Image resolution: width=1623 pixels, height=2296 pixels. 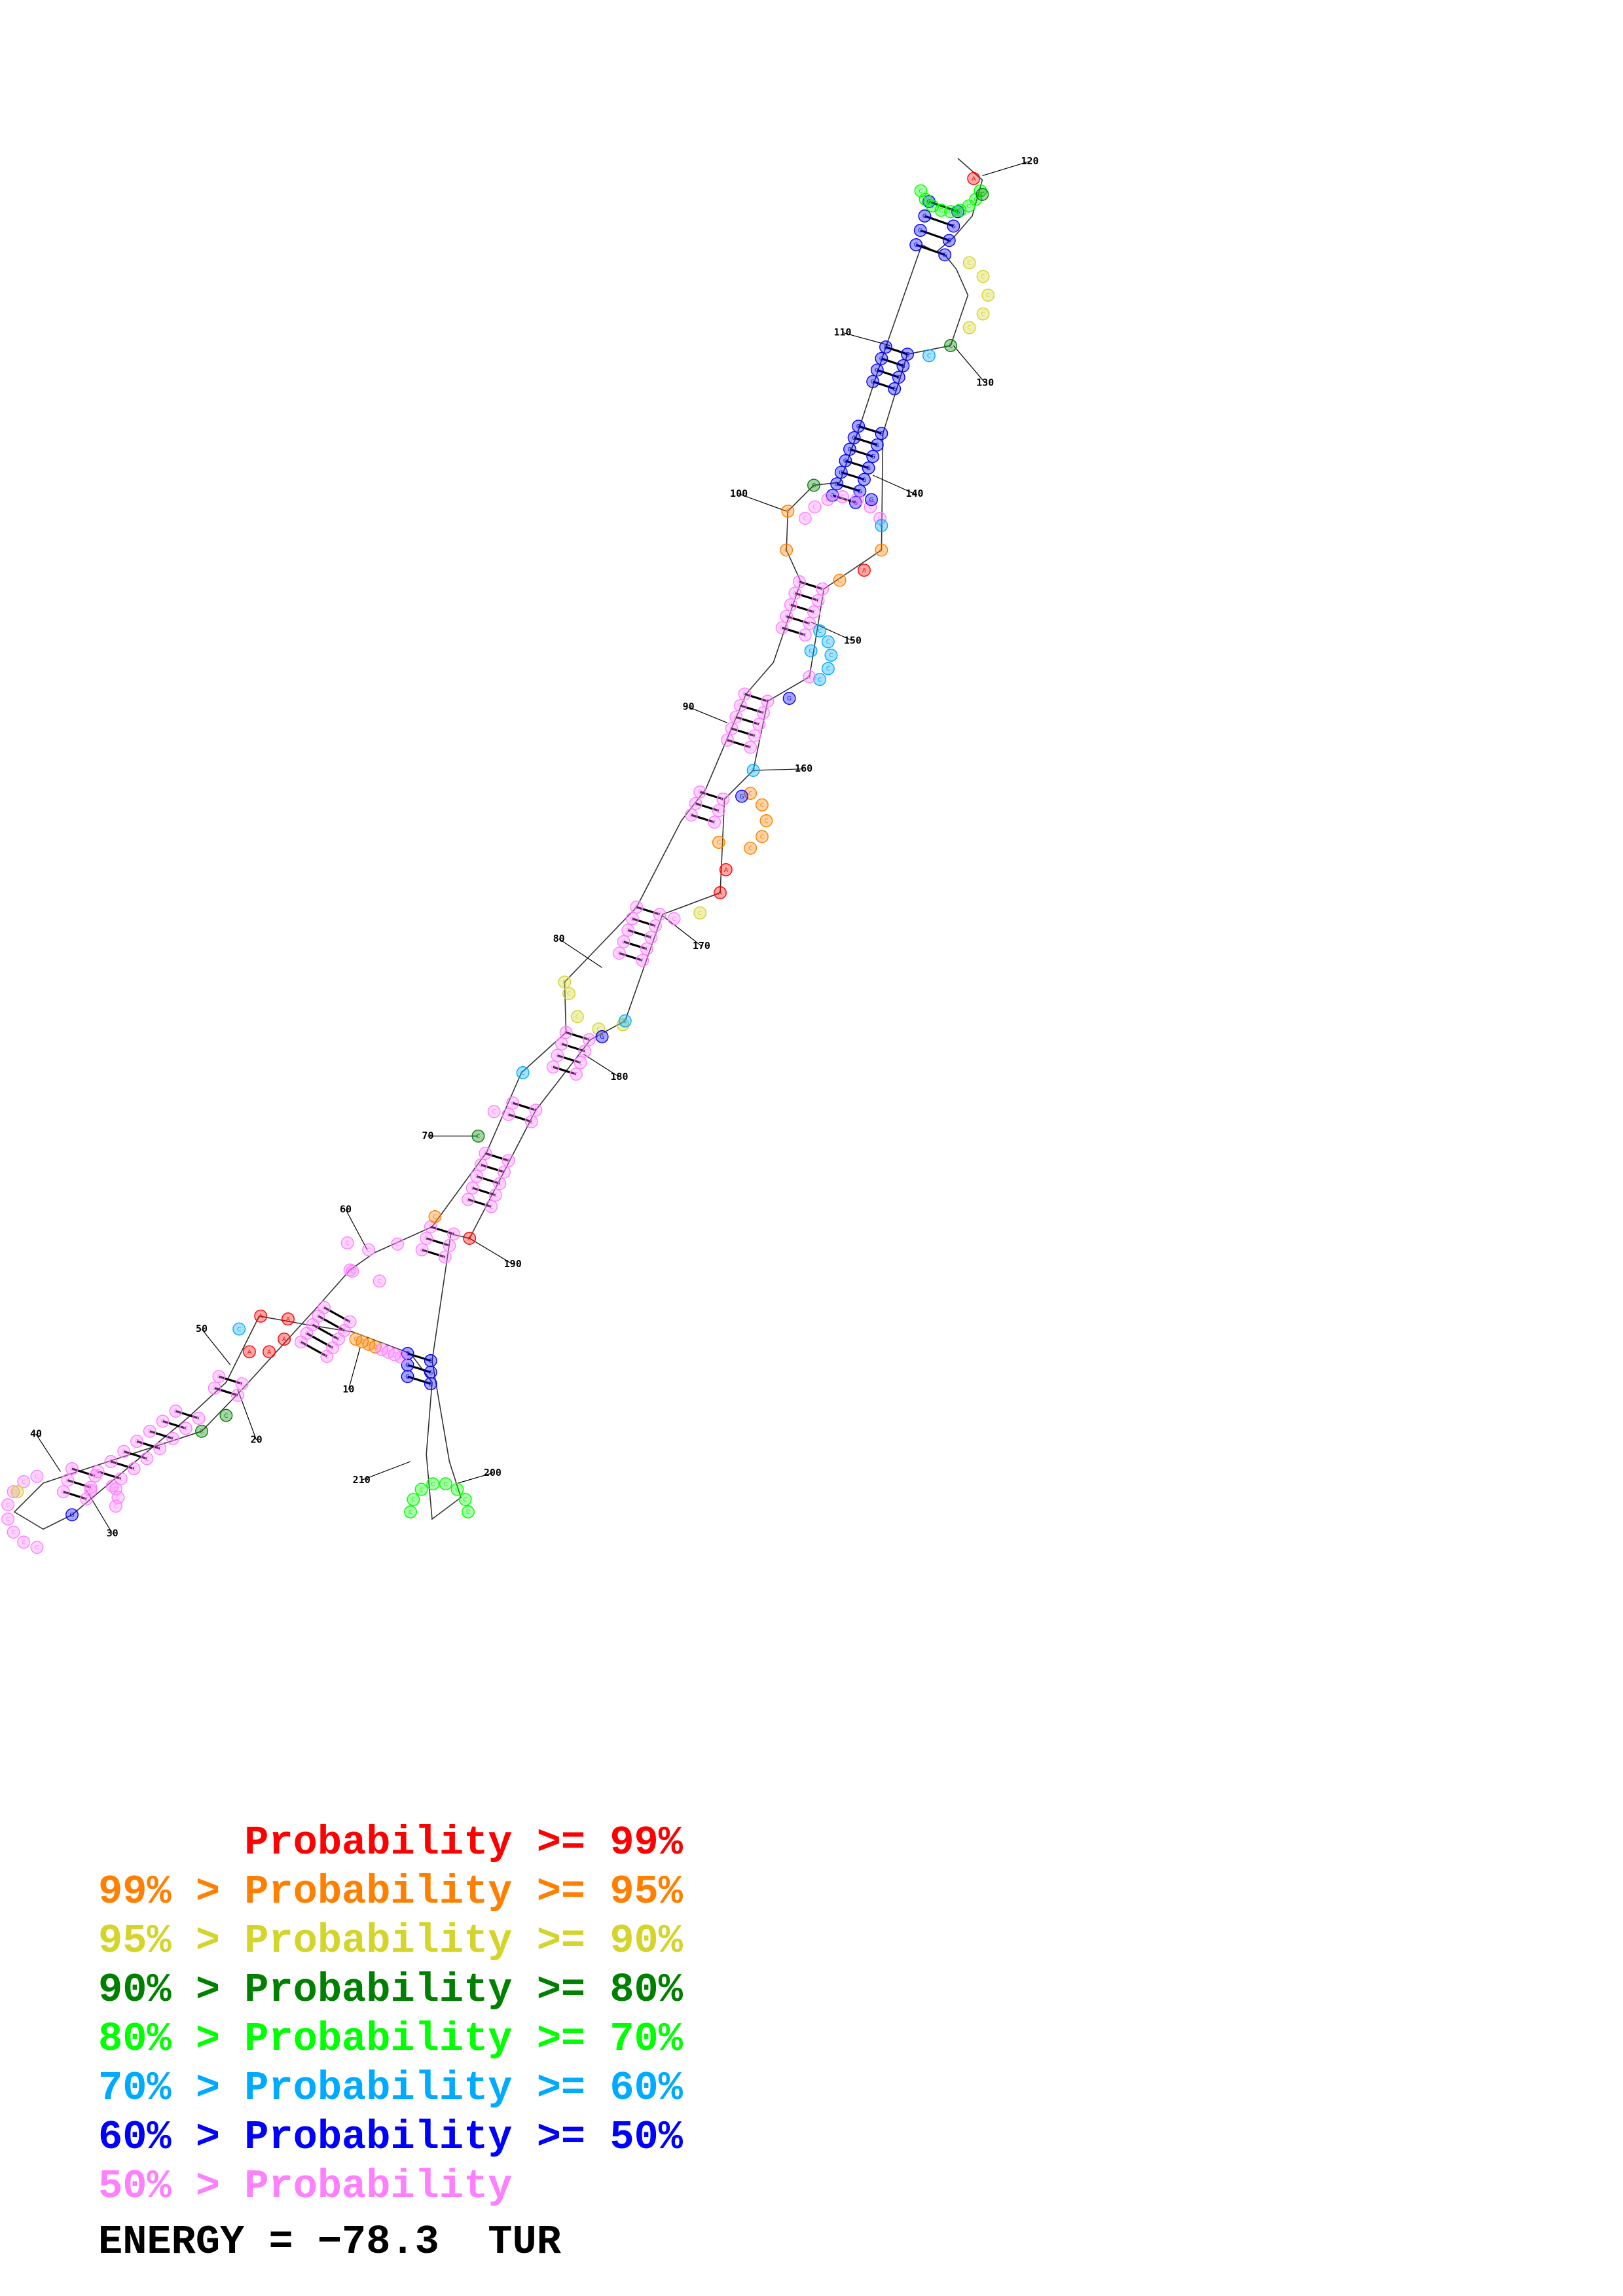 I want to click on position-label: 90, so click(x=689, y=707).